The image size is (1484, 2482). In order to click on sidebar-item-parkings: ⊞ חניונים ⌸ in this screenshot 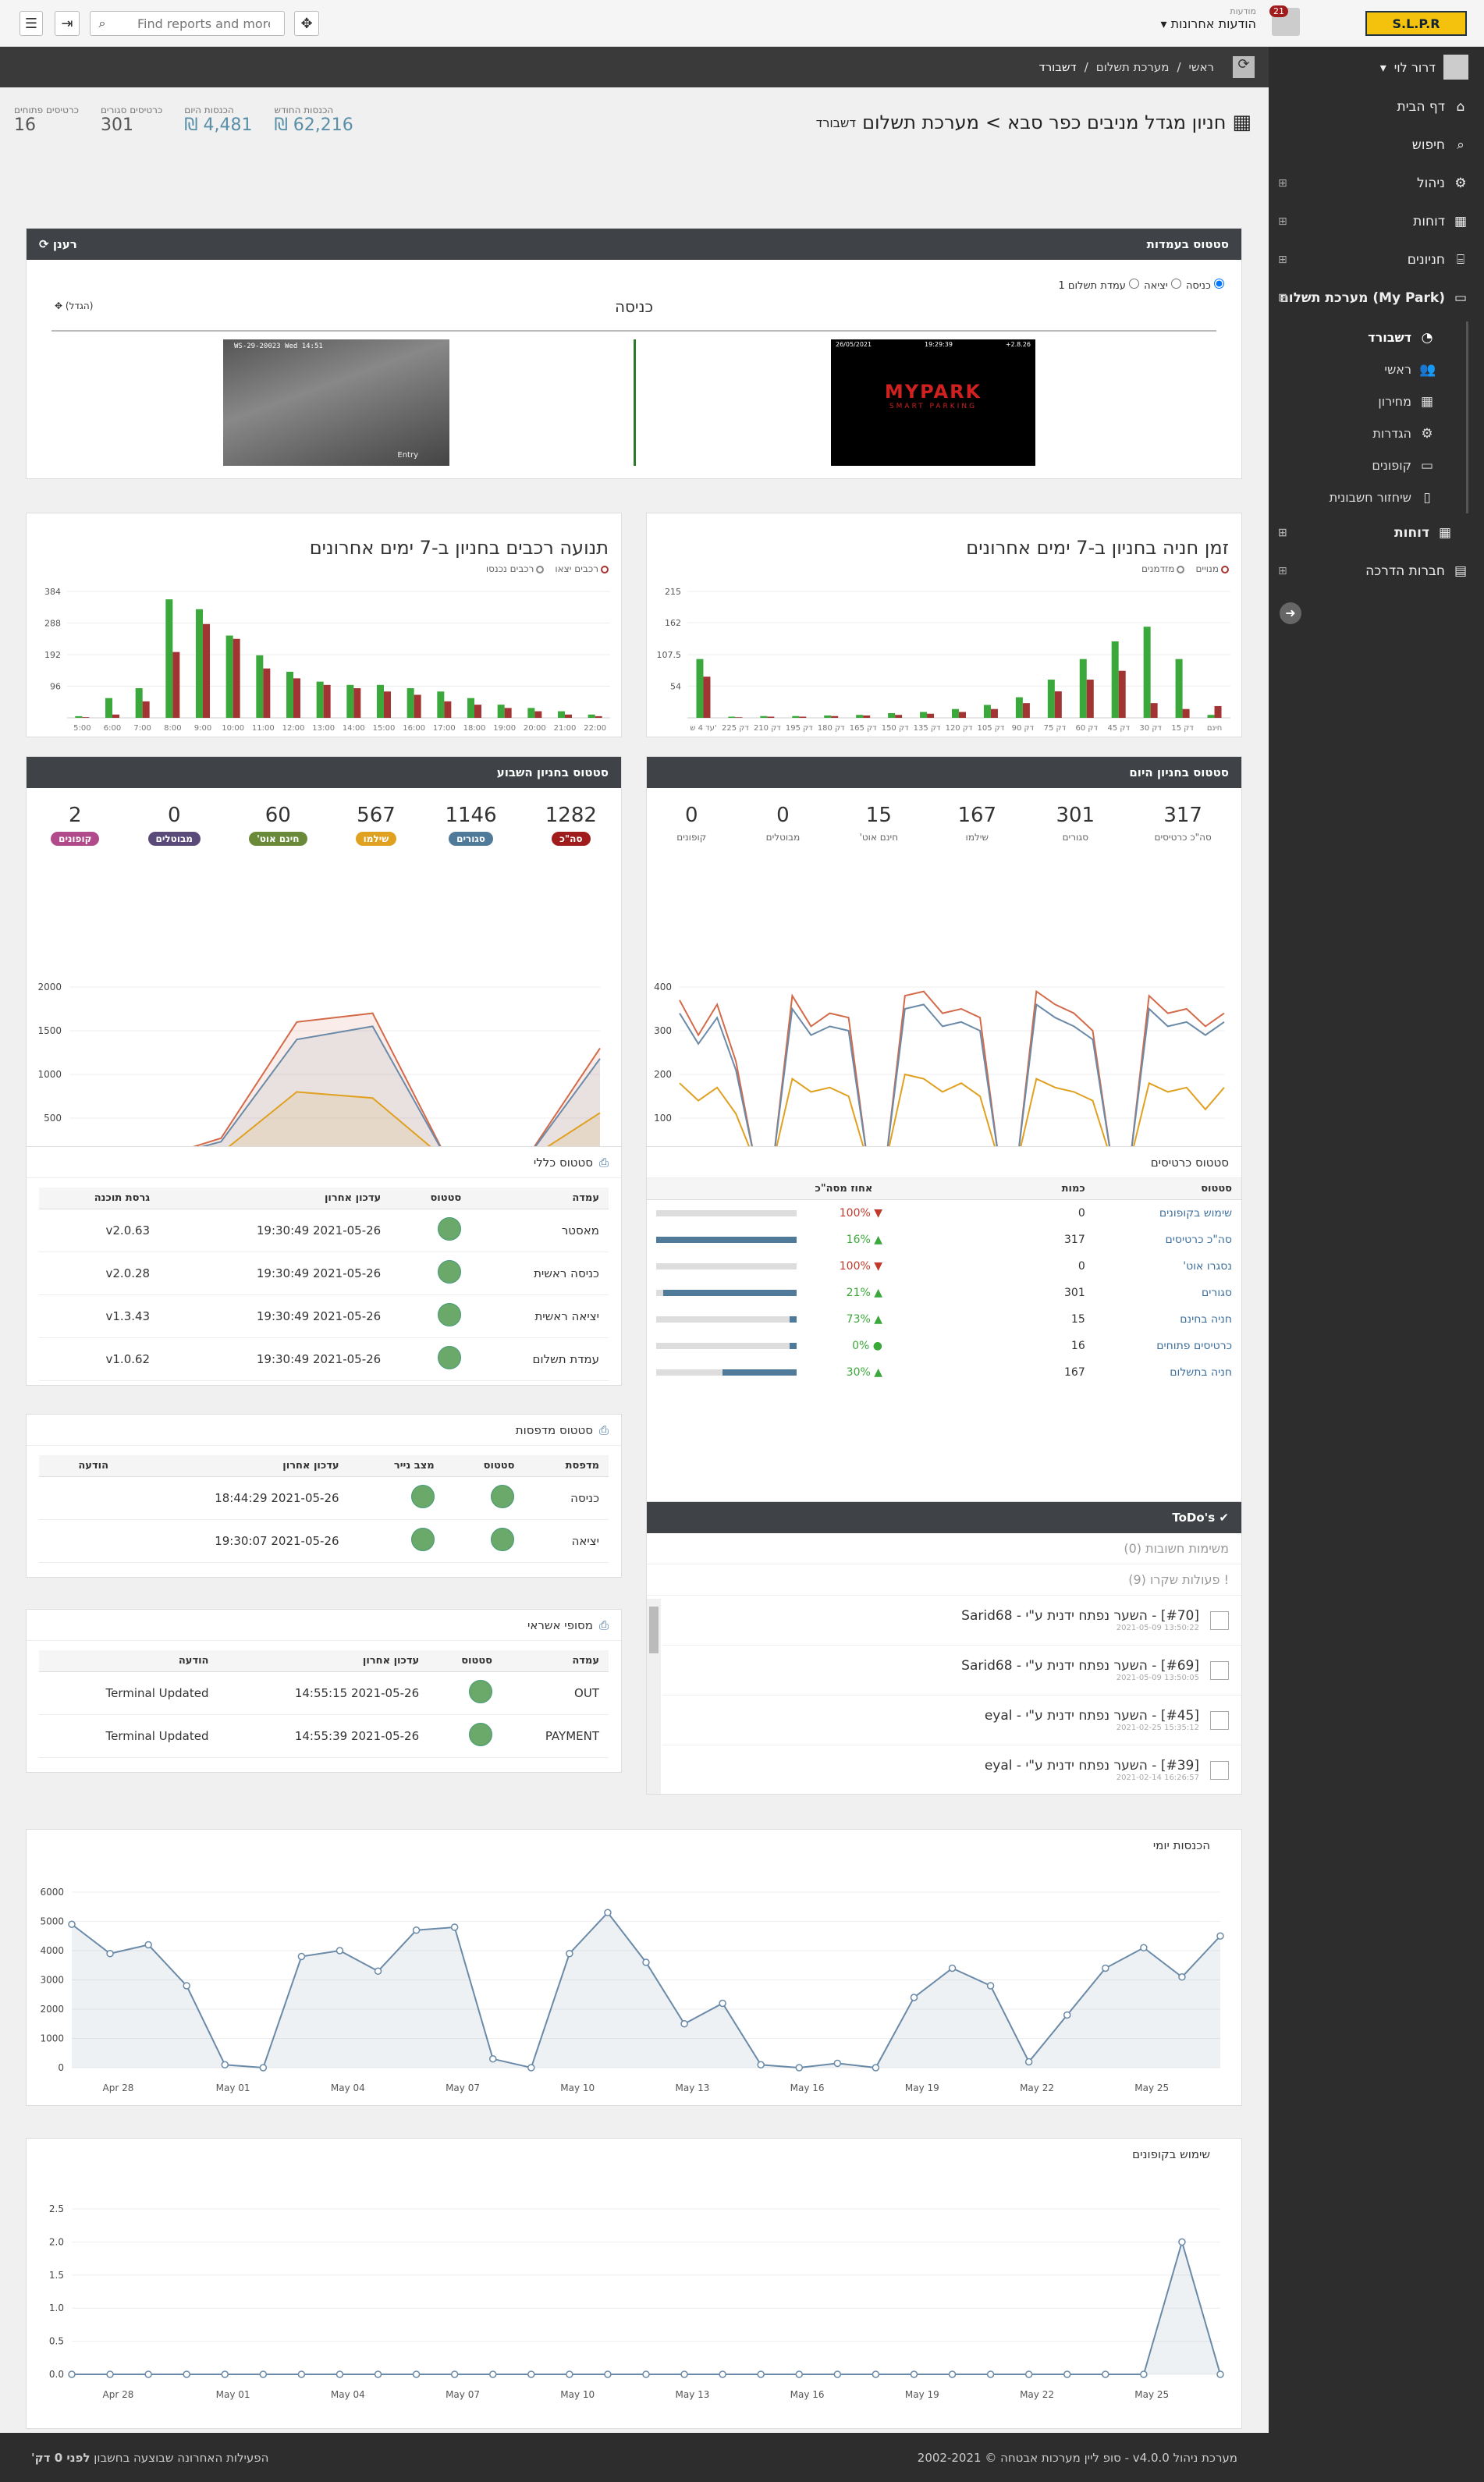, I will do `click(1377, 259)`.